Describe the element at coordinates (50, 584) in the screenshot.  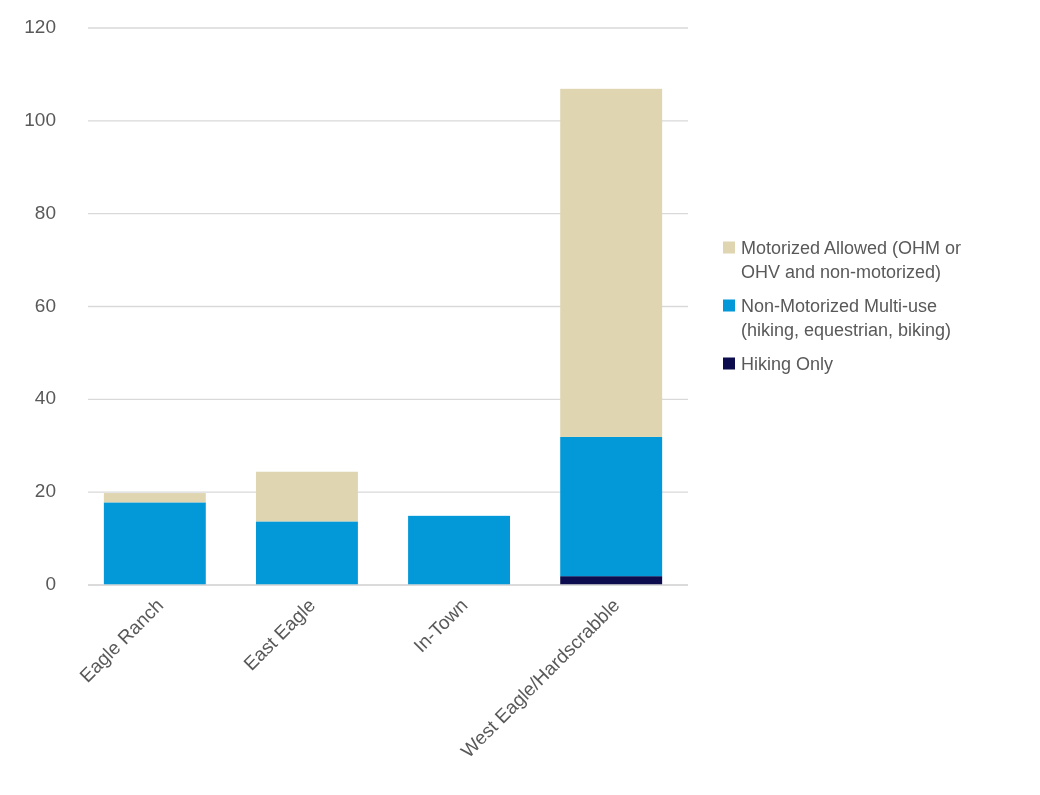
I see `y-tick-label: 0` at that location.